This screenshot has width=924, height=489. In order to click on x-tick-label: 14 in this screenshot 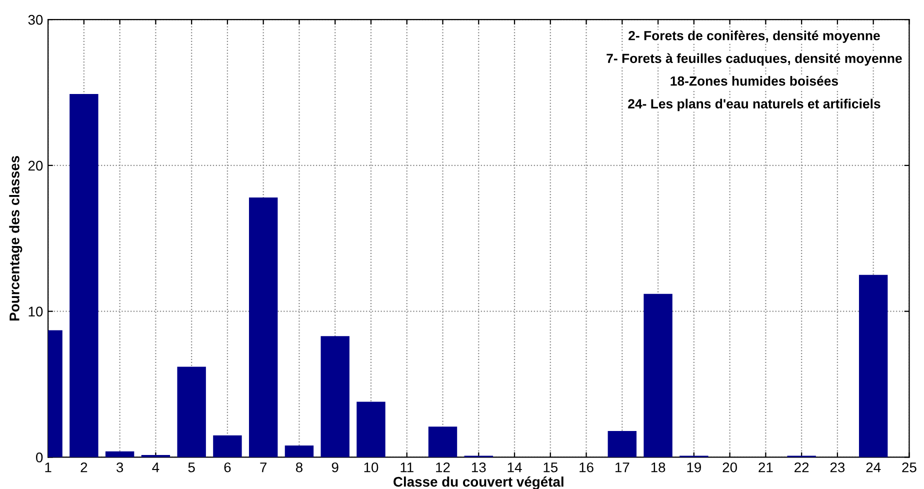, I will do `click(515, 467)`.